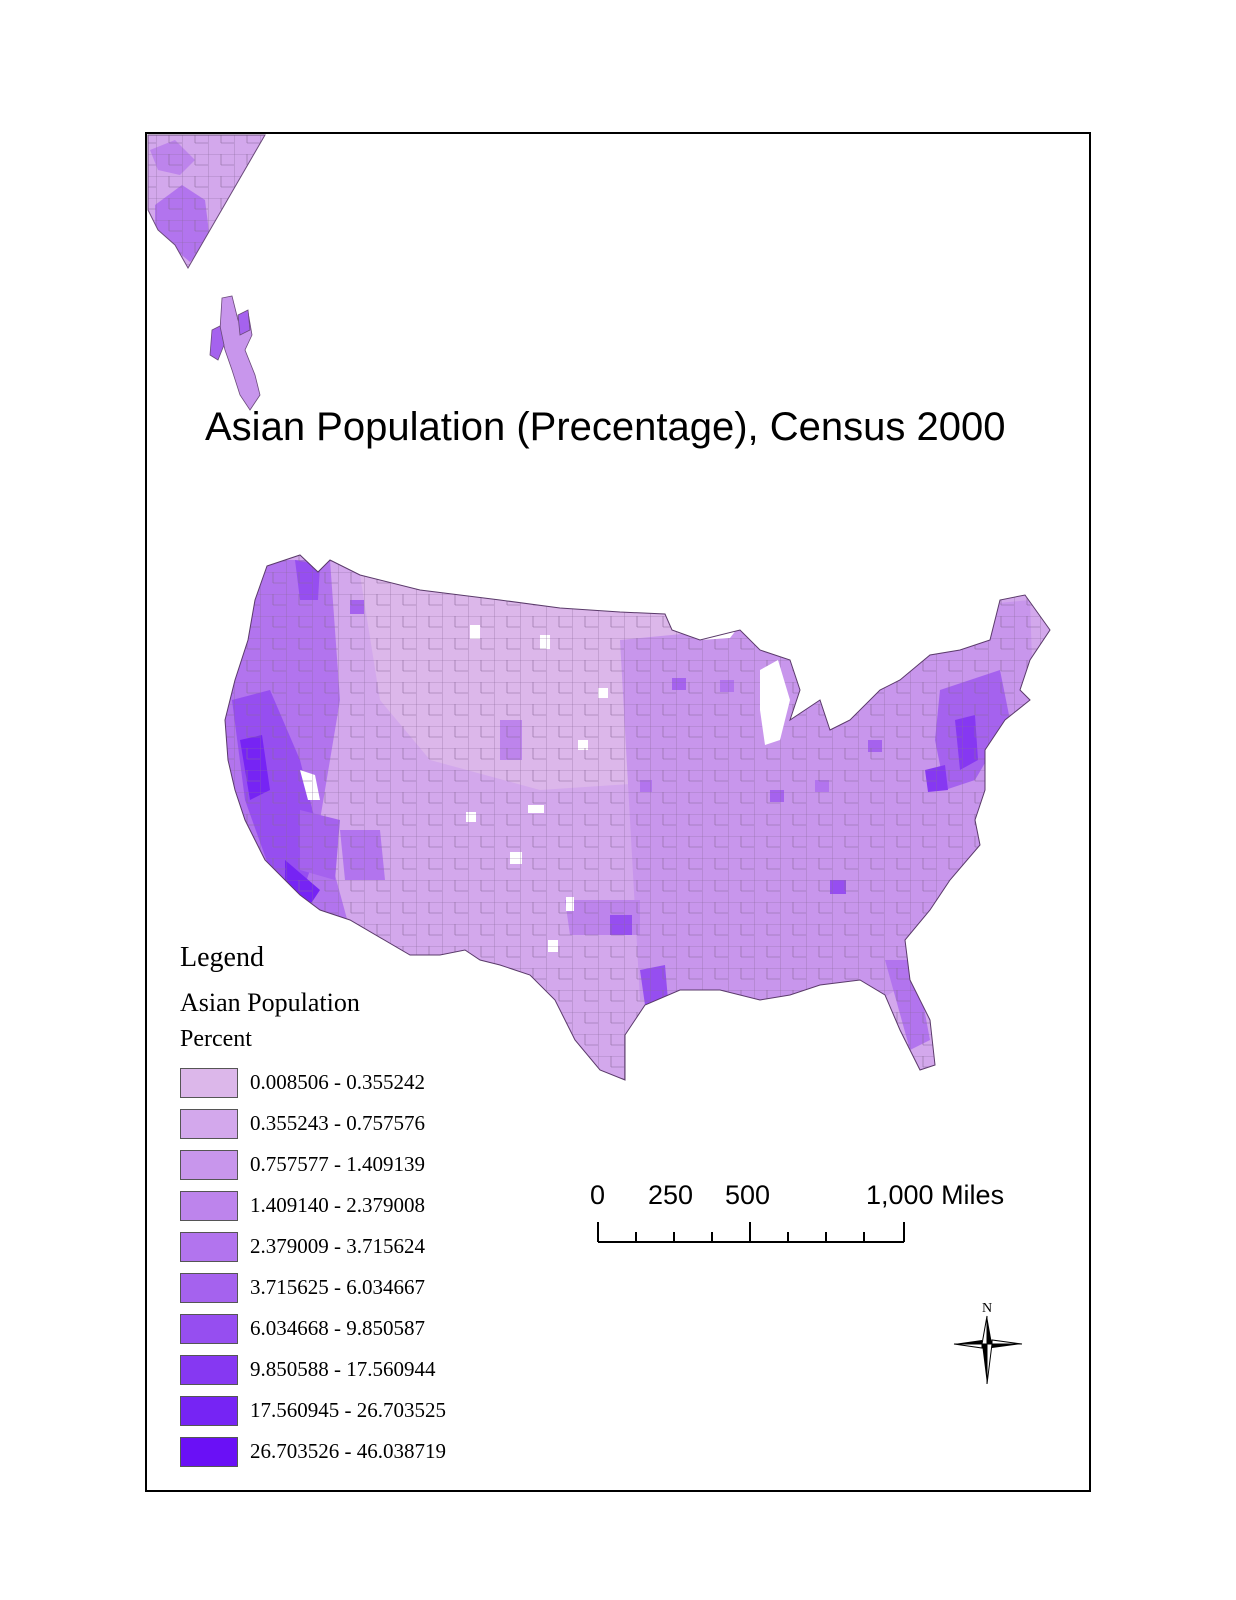 The width and height of the screenshot is (1236, 1600). What do you see at coordinates (671, 1195) in the screenshot?
I see `scale-label-250: 250` at bounding box center [671, 1195].